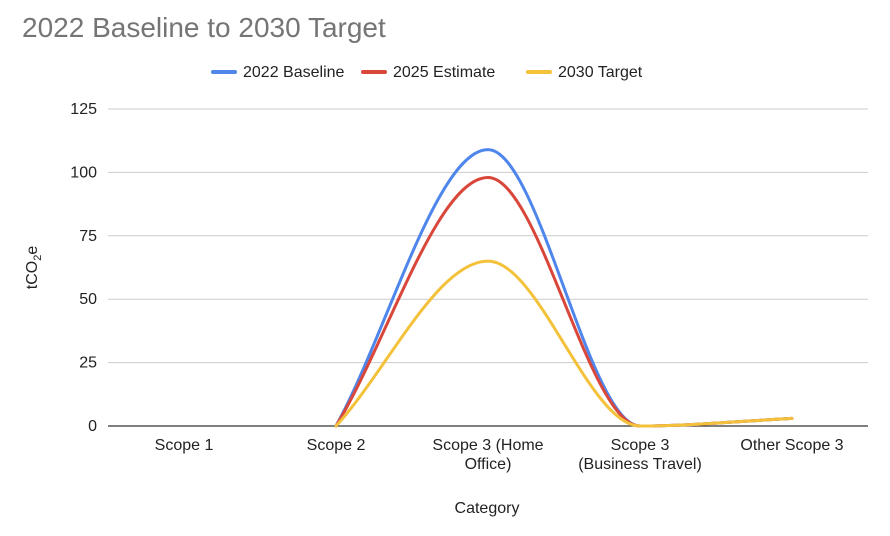 This screenshot has height=536, width=890. I want to click on legend-label: 2025 Estimate, so click(444, 72).